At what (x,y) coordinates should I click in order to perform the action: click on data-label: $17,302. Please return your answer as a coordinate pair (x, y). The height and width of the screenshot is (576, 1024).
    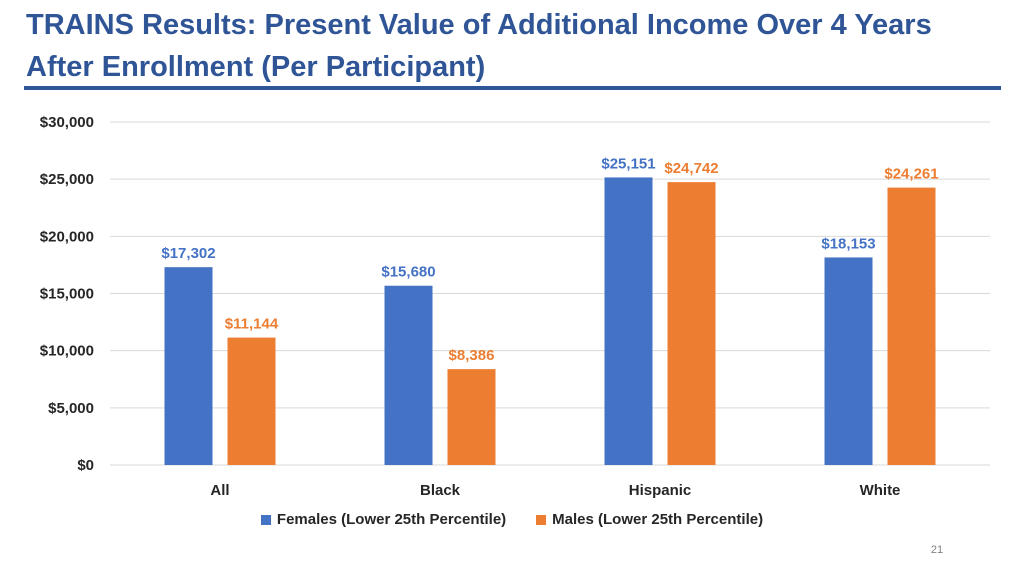
    Looking at the image, I should click on (188, 253).